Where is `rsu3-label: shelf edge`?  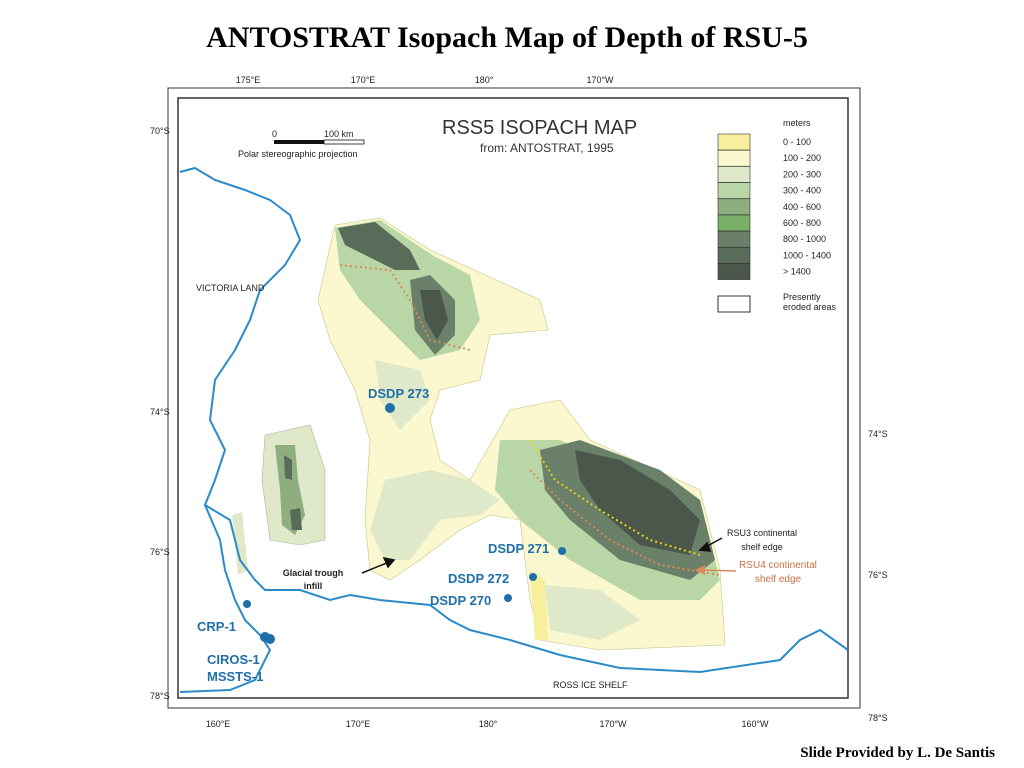 rsu3-label: shelf edge is located at coordinates (762, 547).